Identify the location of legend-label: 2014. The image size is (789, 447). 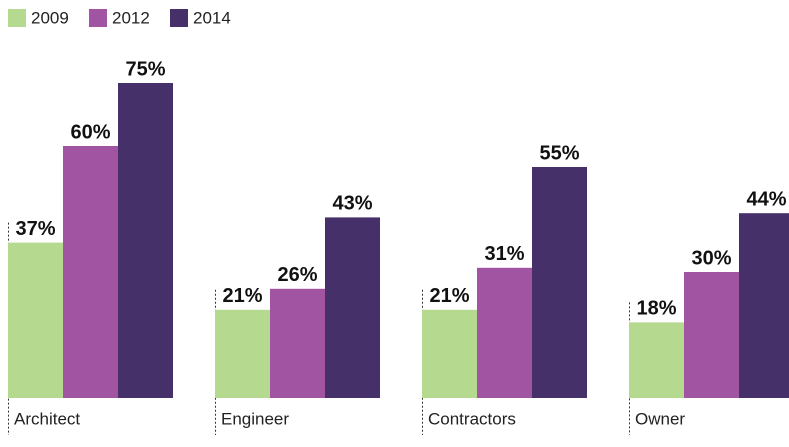
(212, 17).